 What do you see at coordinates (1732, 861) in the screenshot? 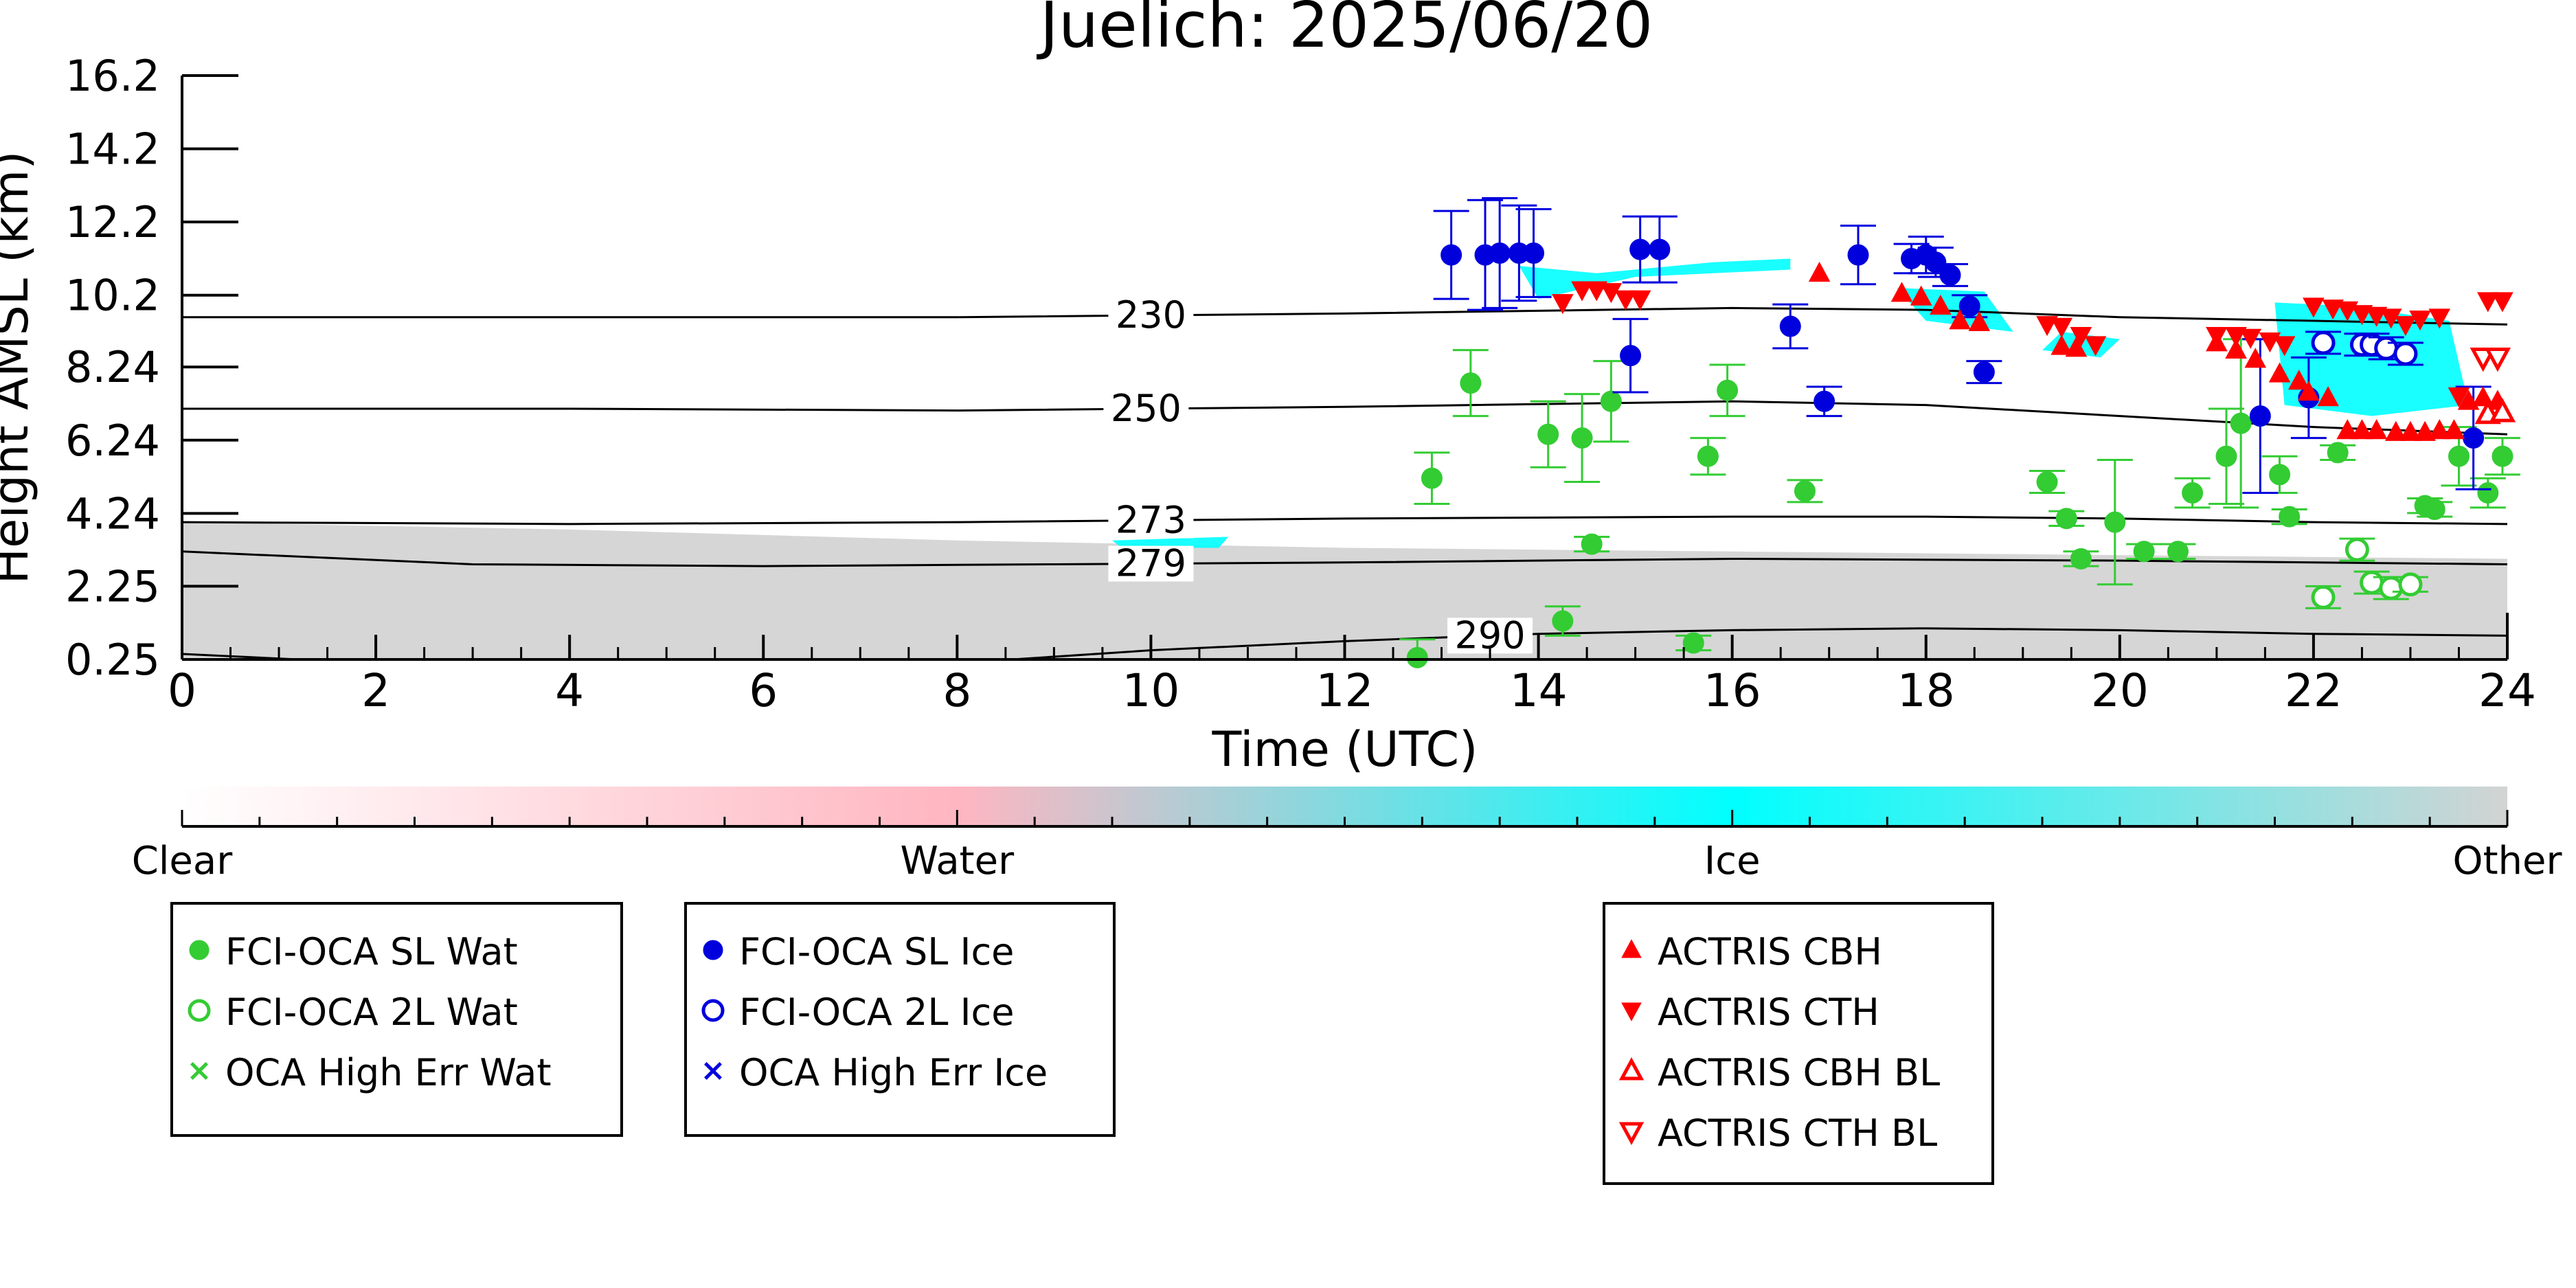
I see `colorbar-label: Ice` at bounding box center [1732, 861].